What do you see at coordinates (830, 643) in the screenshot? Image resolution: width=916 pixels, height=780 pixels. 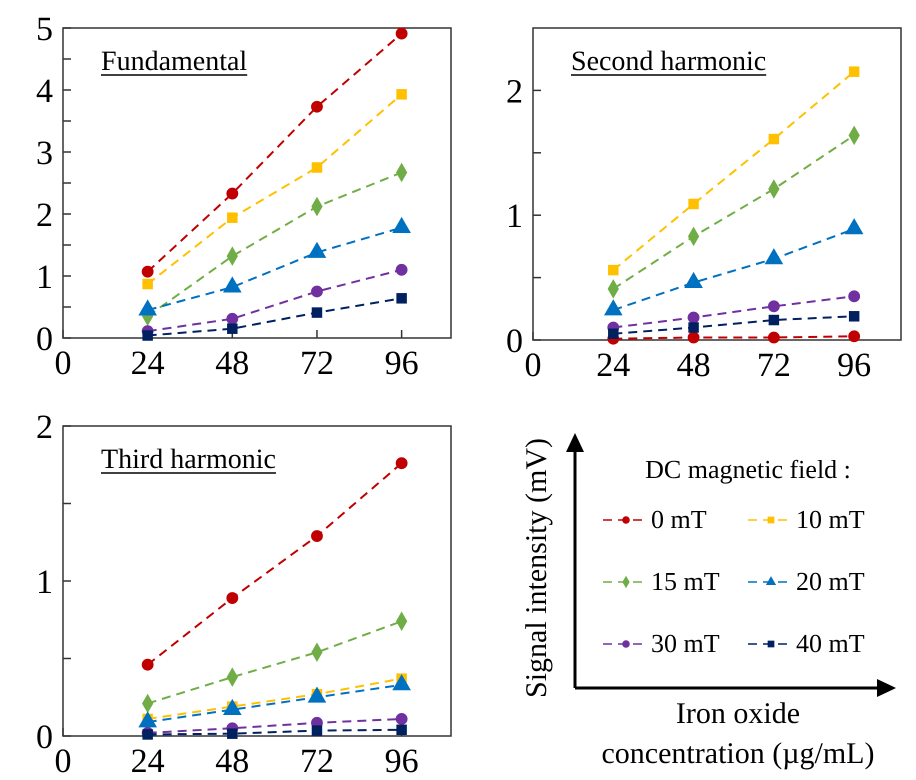 I see `legend-label: 40 mT` at bounding box center [830, 643].